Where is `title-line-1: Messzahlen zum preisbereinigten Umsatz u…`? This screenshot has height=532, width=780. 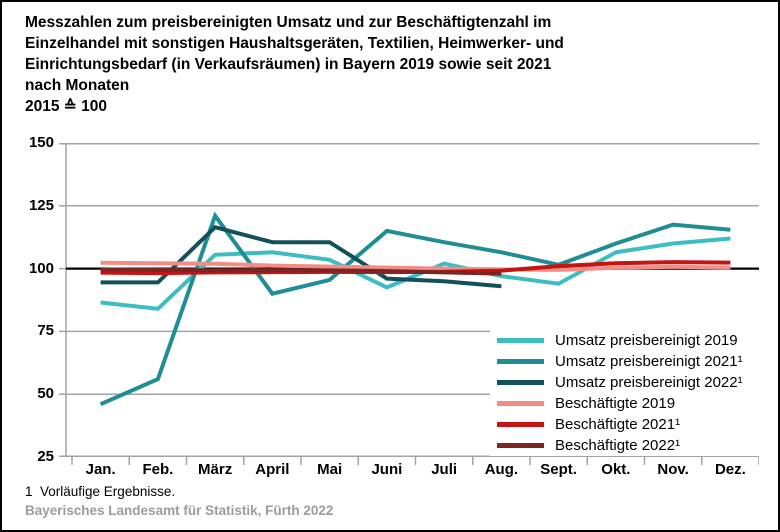 title-line-1: Messzahlen zum preisbereinigten Umsatz u… is located at coordinates (288, 22).